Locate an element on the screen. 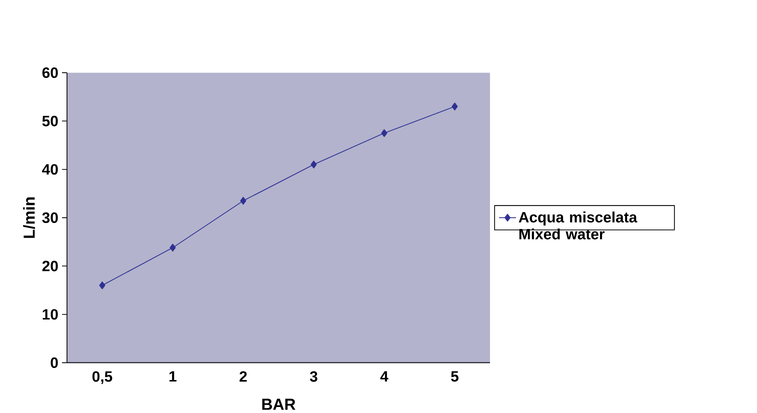  y-tick-label: 0 is located at coordinates (54, 362).